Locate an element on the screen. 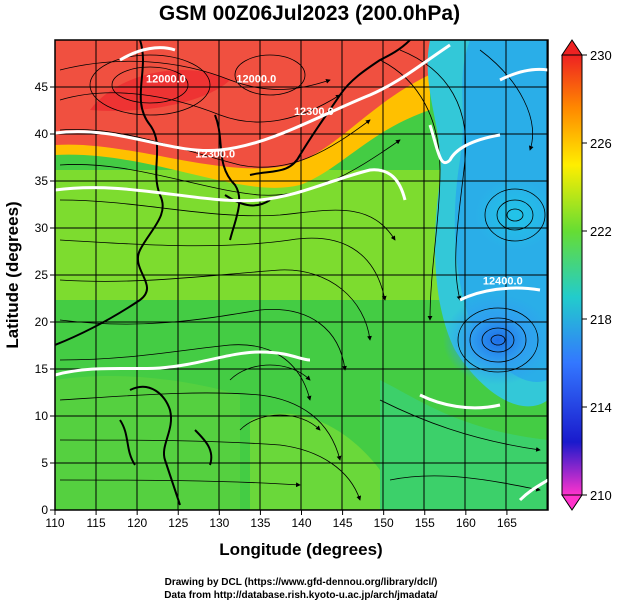  y-tick-label: 10 is located at coordinates (42, 416).